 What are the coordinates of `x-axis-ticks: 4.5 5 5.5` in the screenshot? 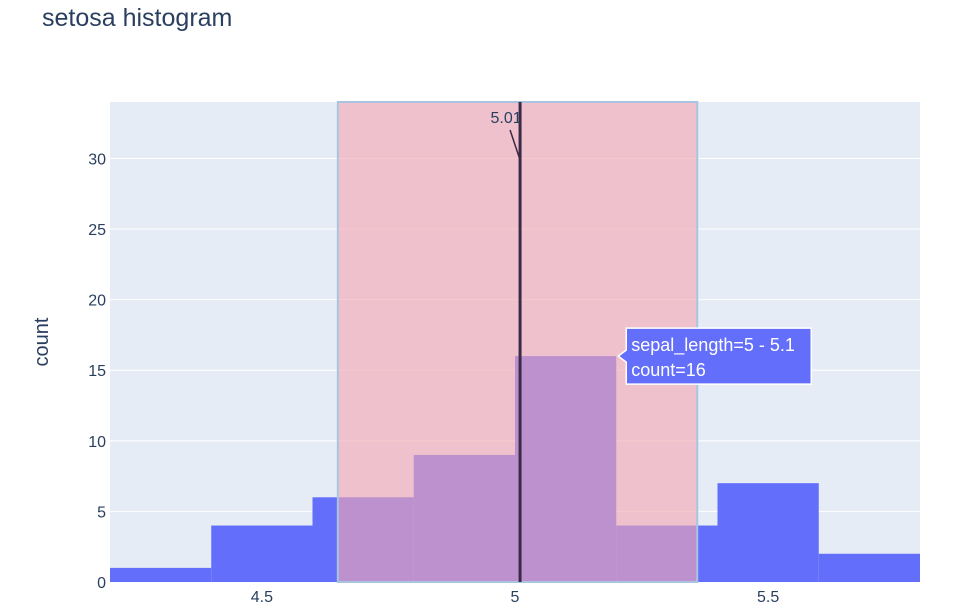 It's located at (515, 597).